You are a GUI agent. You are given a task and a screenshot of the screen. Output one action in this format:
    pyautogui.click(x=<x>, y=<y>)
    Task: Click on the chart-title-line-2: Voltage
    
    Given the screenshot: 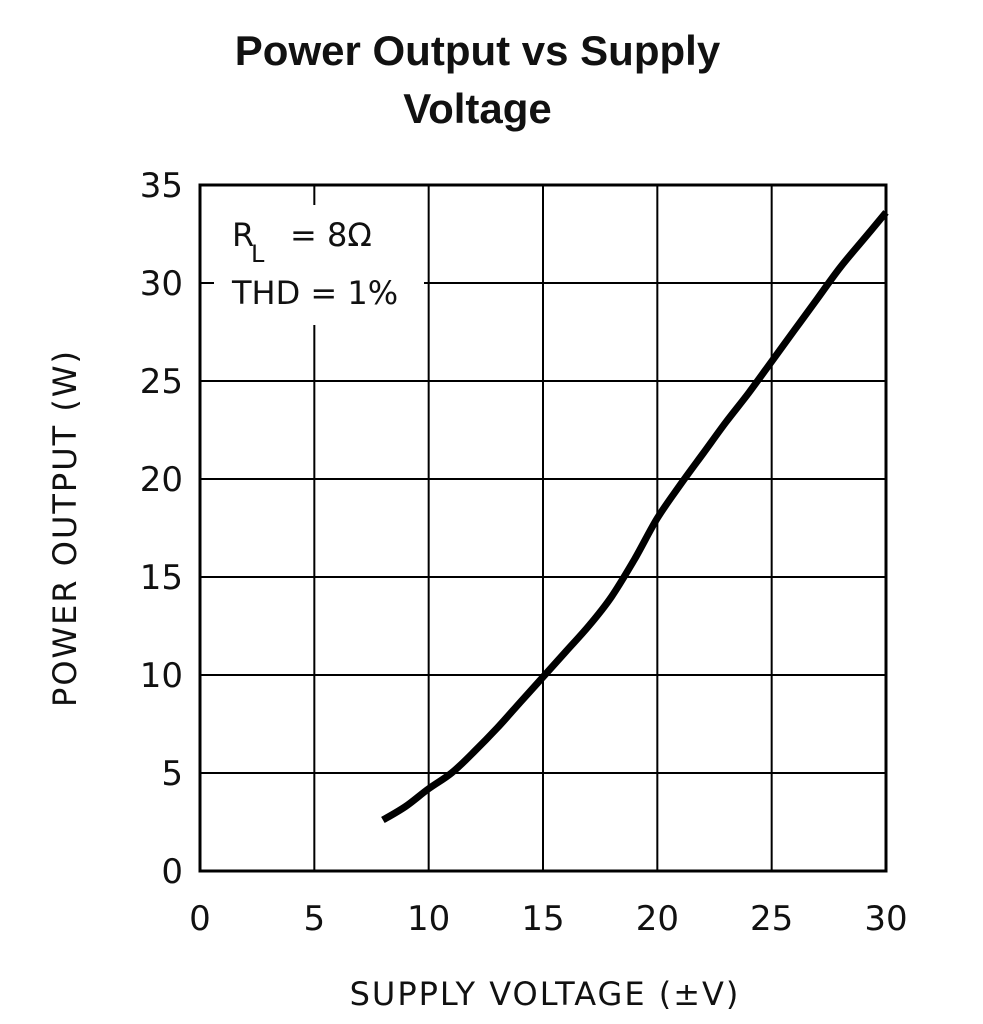 What is the action you would take?
    pyautogui.click(x=477, y=108)
    